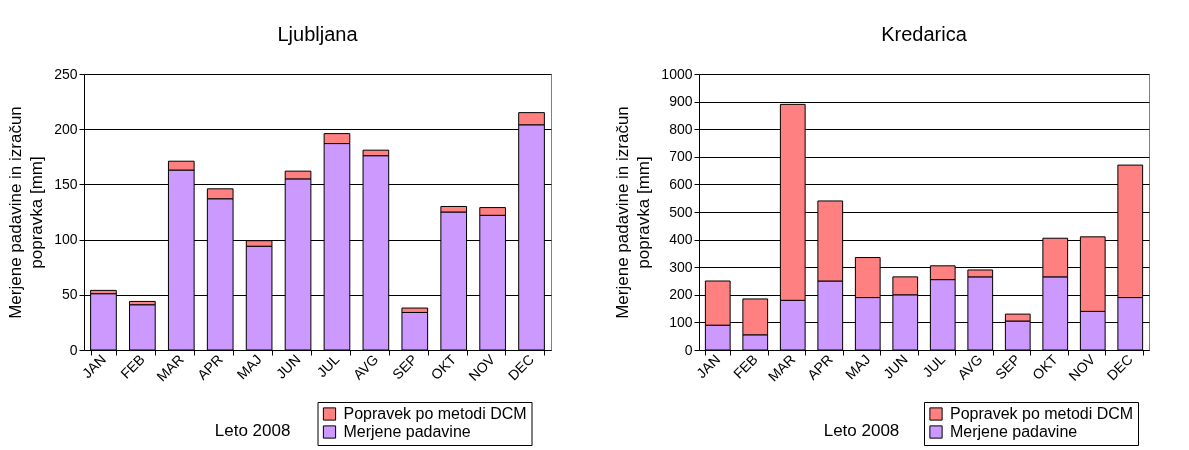 Image resolution: width=1189 pixels, height=450 pixels. Describe the element at coordinates (924, 34) in the screenshot. I see `chart-title: Kredarica` at that location.